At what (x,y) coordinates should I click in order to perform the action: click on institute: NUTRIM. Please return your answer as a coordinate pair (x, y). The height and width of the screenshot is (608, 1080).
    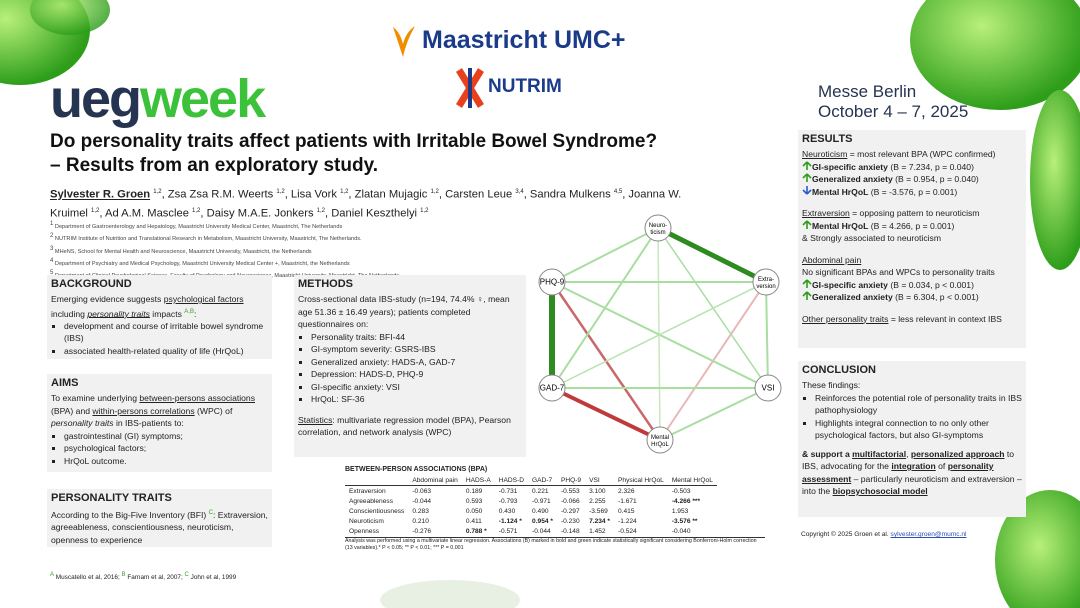
    Looking at the image, I should click on (525, 86).